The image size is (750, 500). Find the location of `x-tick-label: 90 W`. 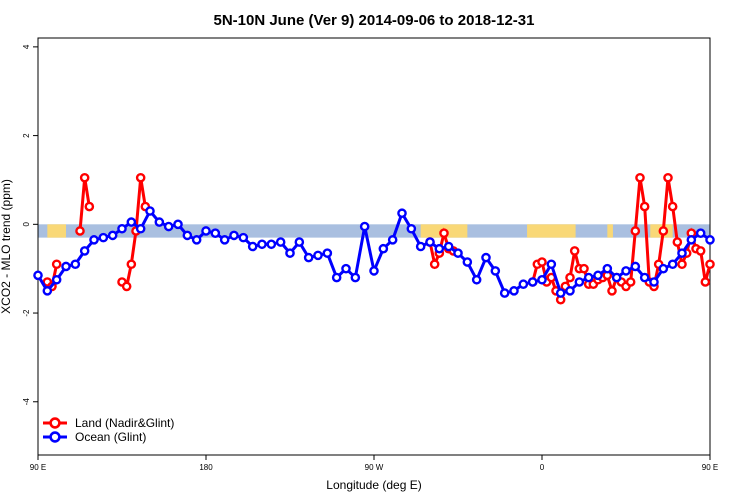

x-tick-label: 90 W is located at coordinates (374, 467).